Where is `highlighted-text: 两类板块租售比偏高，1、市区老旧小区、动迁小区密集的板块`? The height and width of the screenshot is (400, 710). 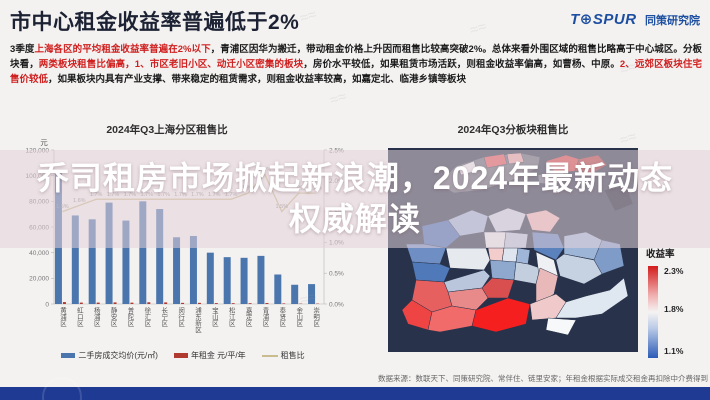
highlighted-text: 两类板块租售比偏高，1、市区老旧小区、动迁小区密集的板块 is located at coordinates (171, 65).